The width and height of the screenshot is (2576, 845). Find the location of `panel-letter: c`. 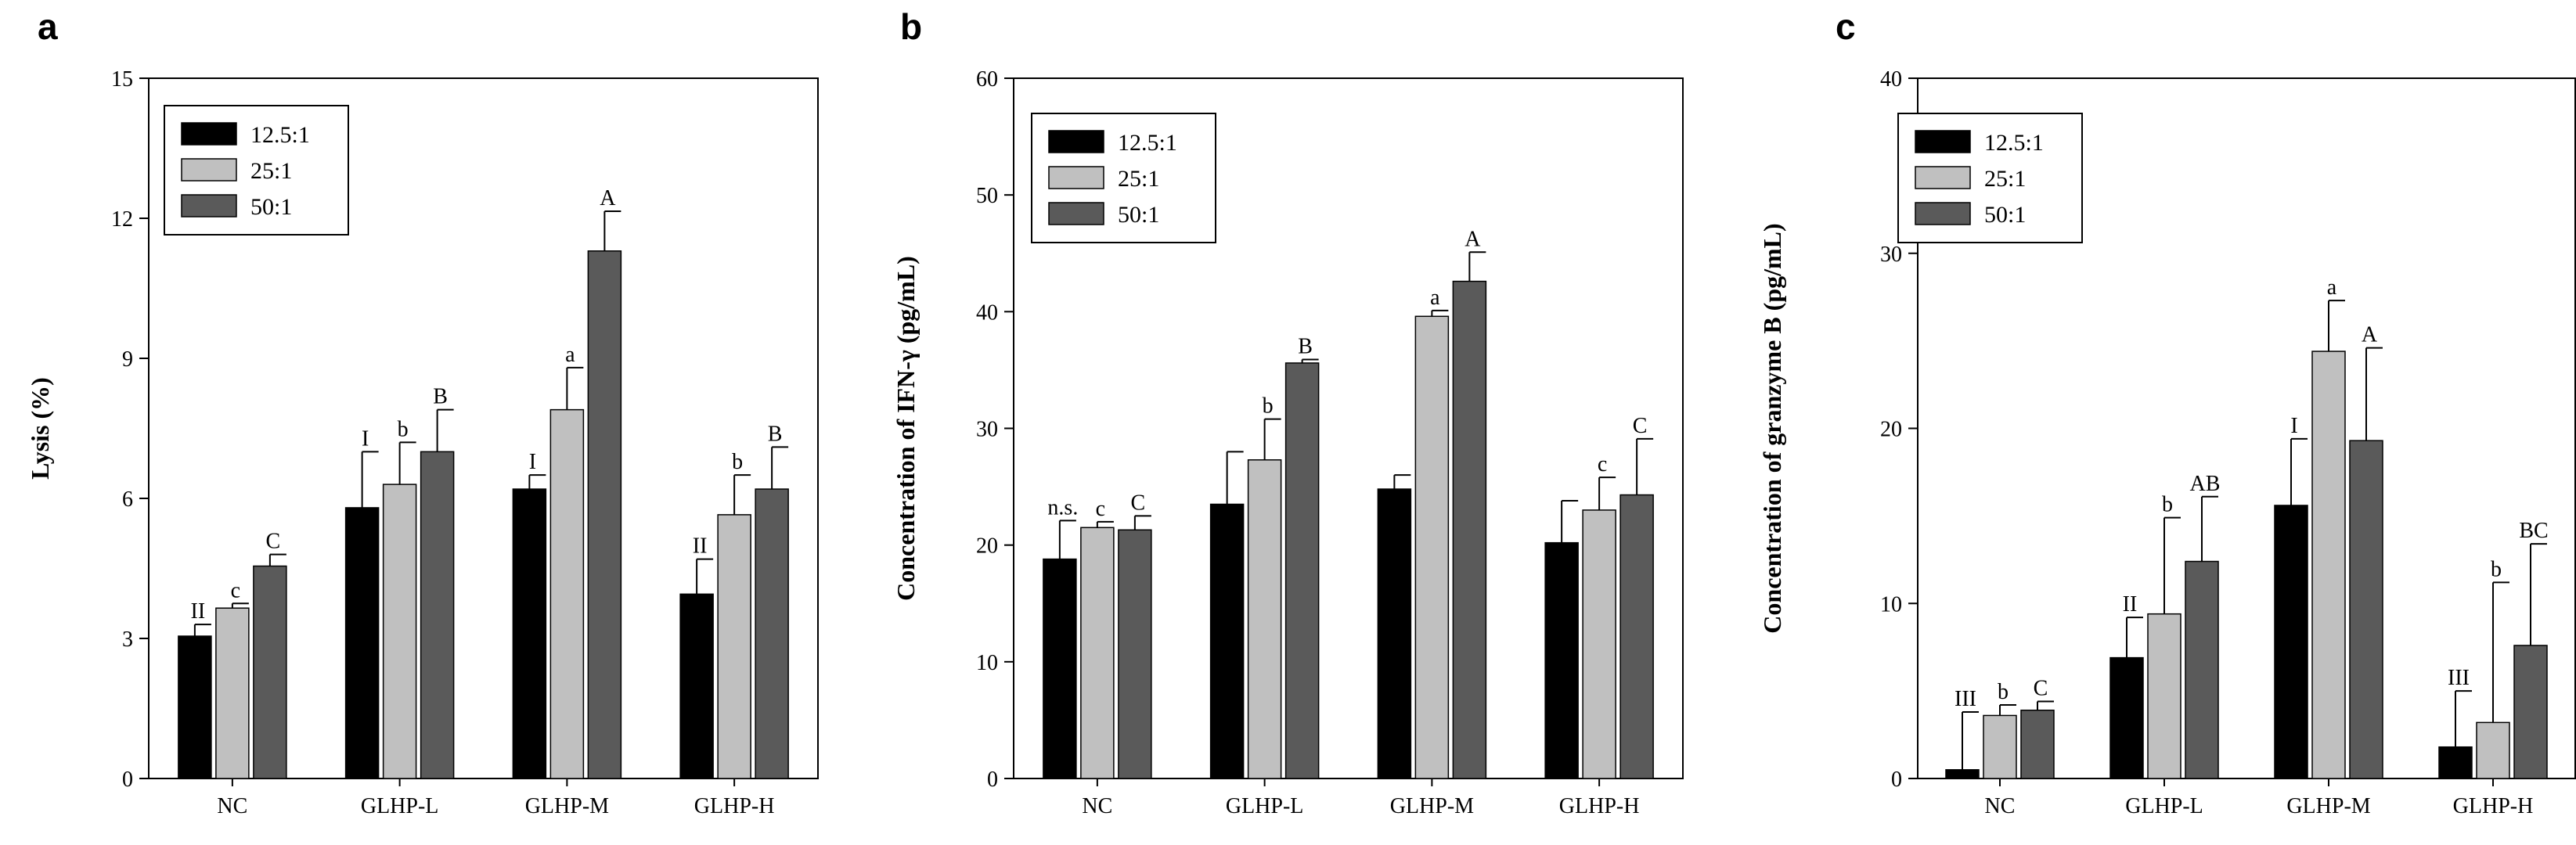

panel-letter: c is located at coordinates (1846, 27).